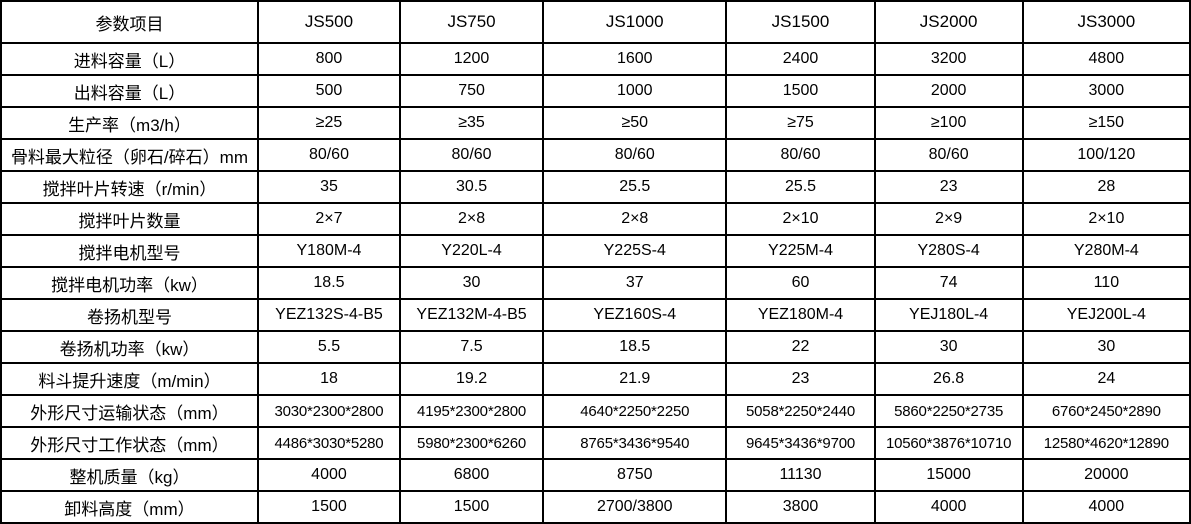 The width and height of the screenshot is (1191, 524). What do you see at coordinates (800, 91) in the screenshot?
I see `value-cell: 1500` at bounding box center [800, 91].